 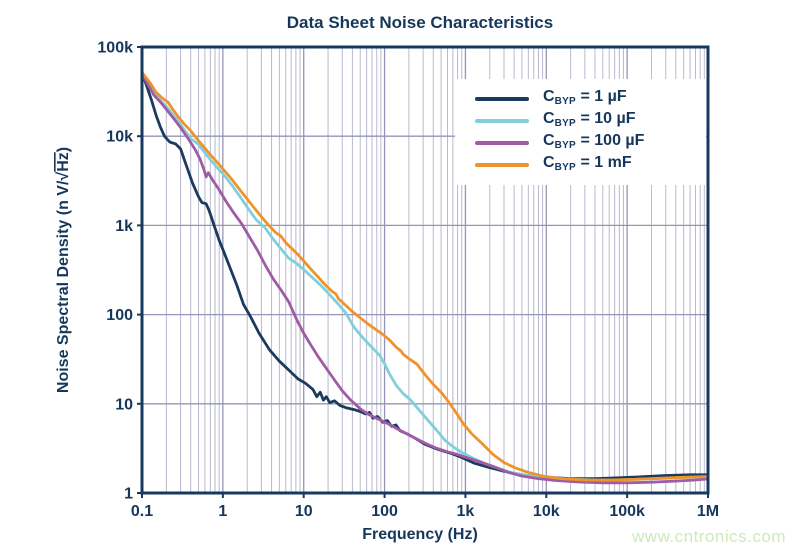 What do you see at coordinates (627, 511) in the screenshot?
I see `x-tick-label: 100k` at bounding box center [627, 511].